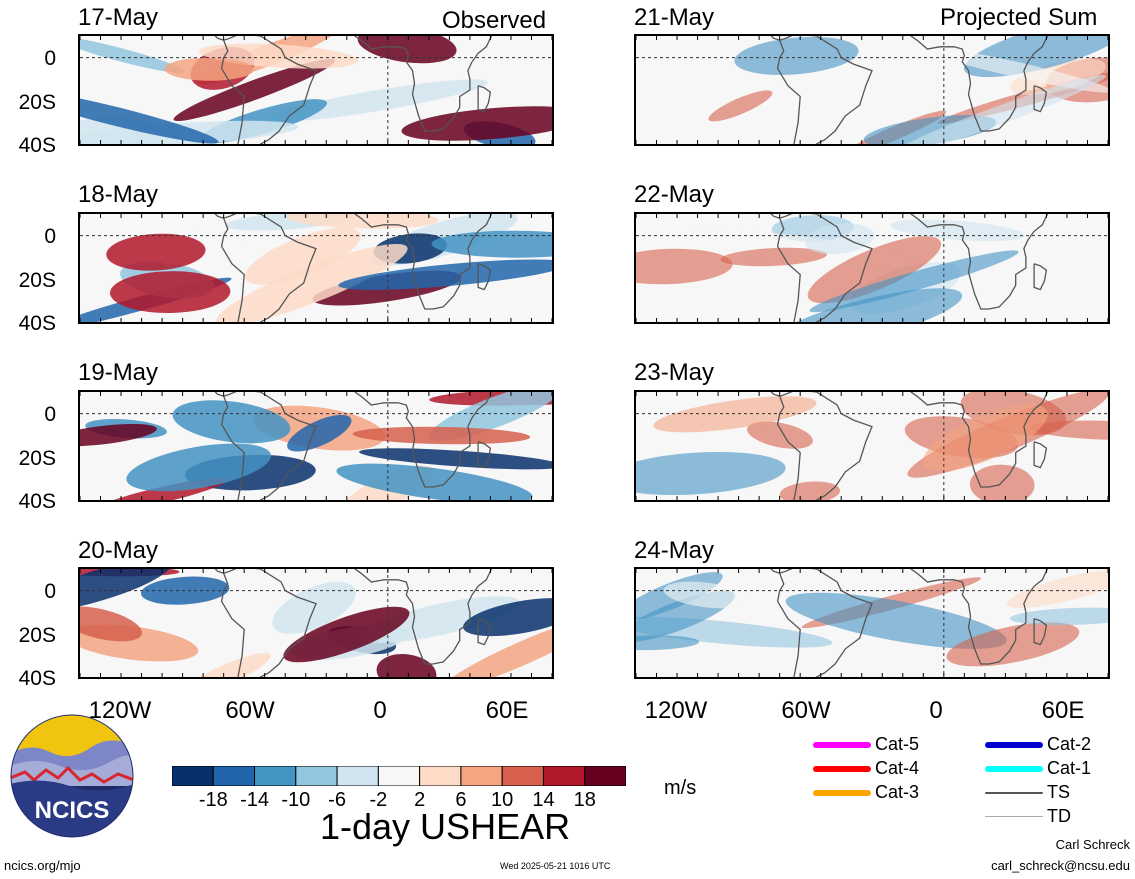 This screenshot has height=879, width=1135. I want to click on colorbar-tick-label: 14, so click(543, 800).